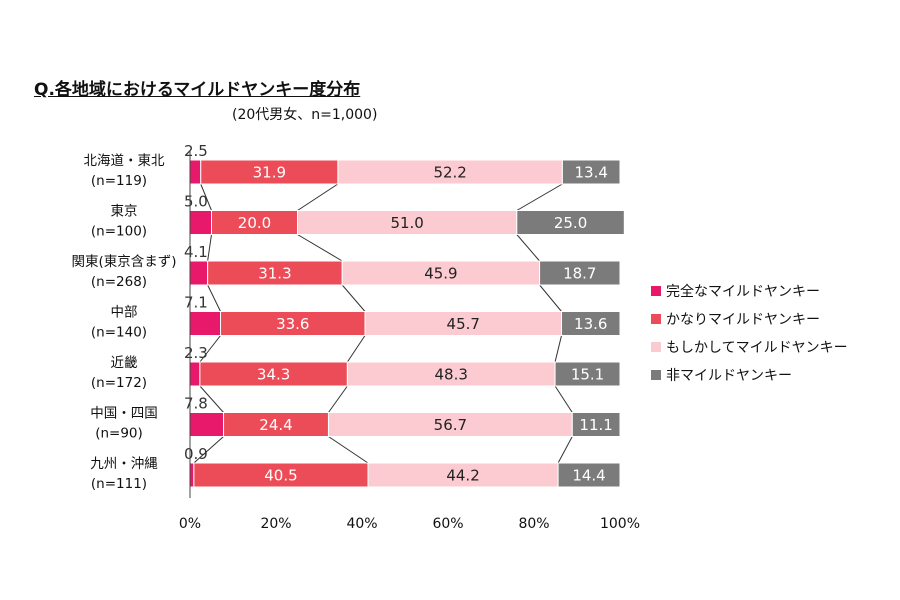  I want to click on legend-label: もしかしてマイルドヤンキー, so click(757, 348).